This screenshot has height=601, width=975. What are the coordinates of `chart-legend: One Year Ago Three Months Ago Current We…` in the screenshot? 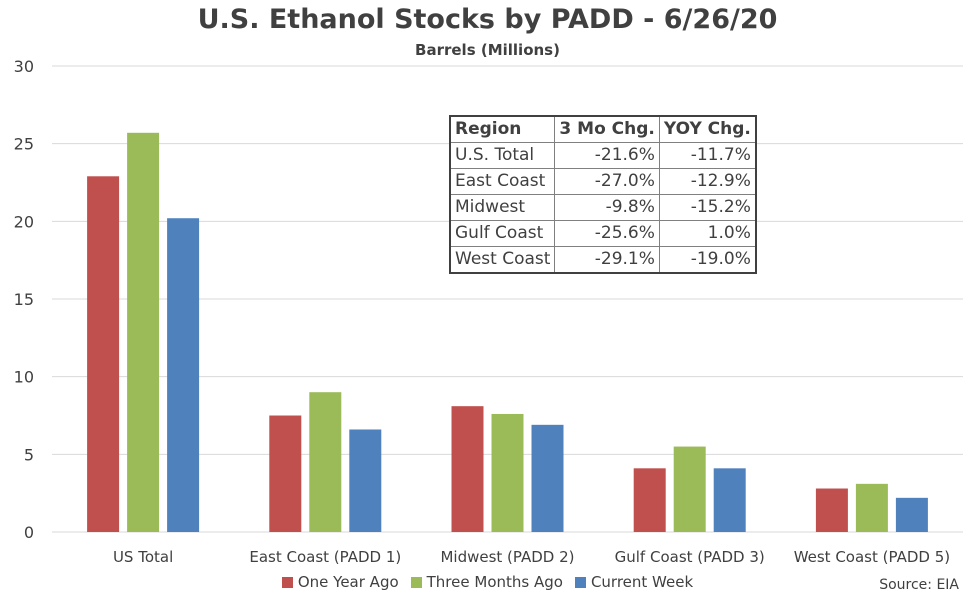 It's located at (487, 582).